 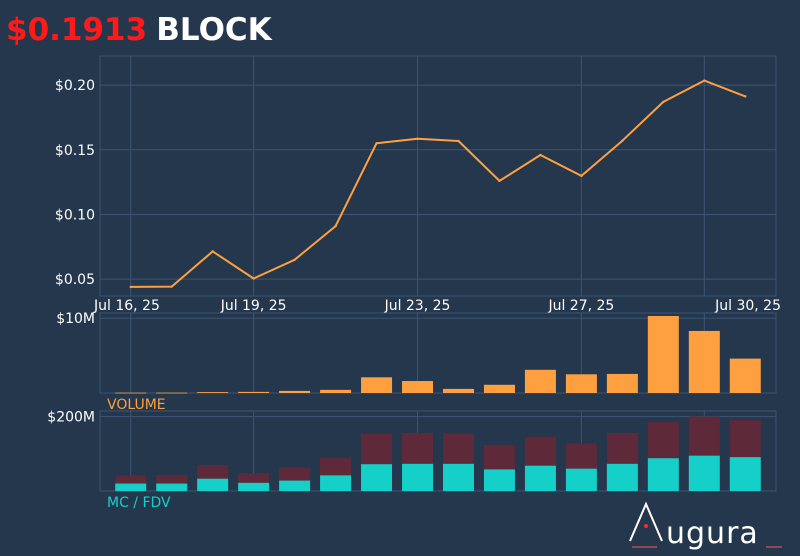 I want to click on volume-plot-frame, so click(x=438, y=353).